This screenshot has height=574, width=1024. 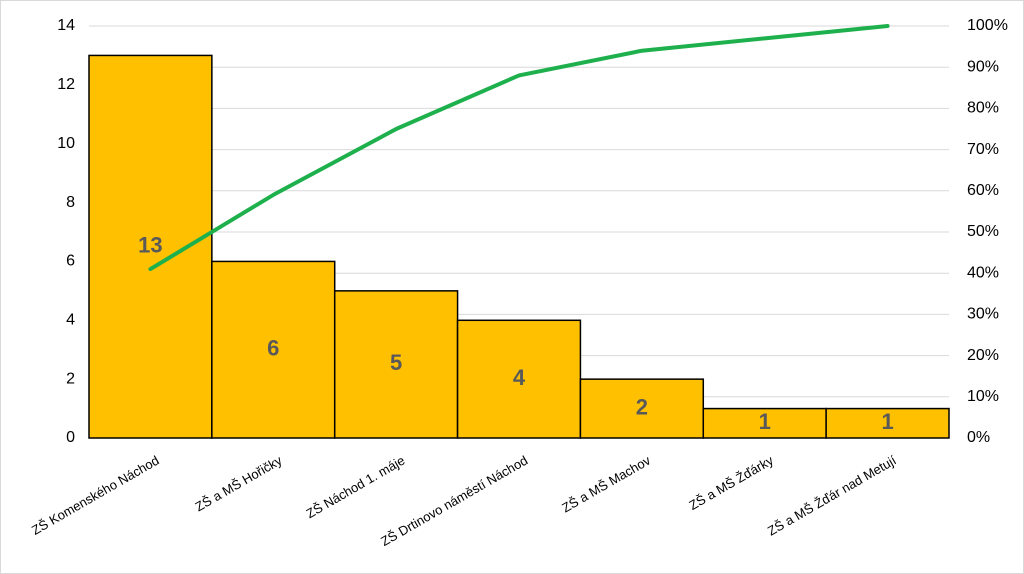 What do you see at coordinates (70, 261) in the screenshot?
I see `y-tick-label: 6` at bounding box center [70, 261].